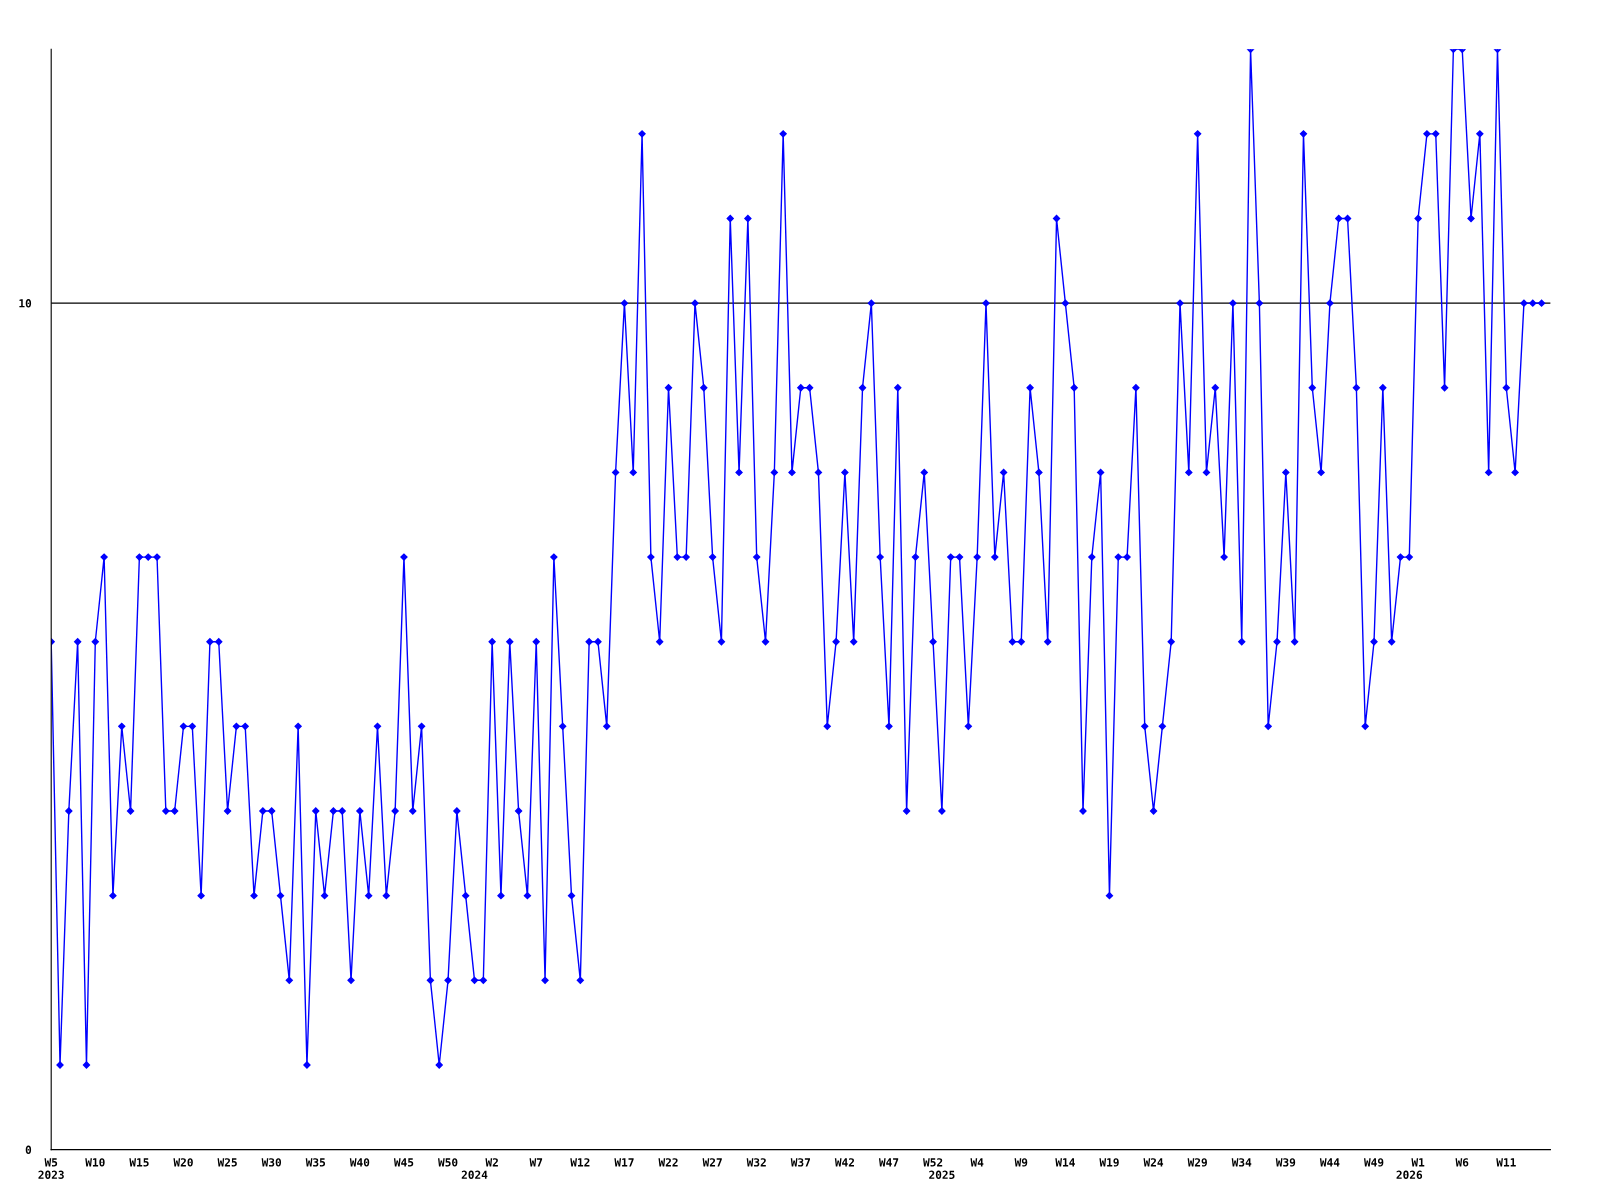  What do you see at coordinates (977, 1162) in the screenshot?
I see `x-tick-label: W4` at bounding box center [977, 1162].